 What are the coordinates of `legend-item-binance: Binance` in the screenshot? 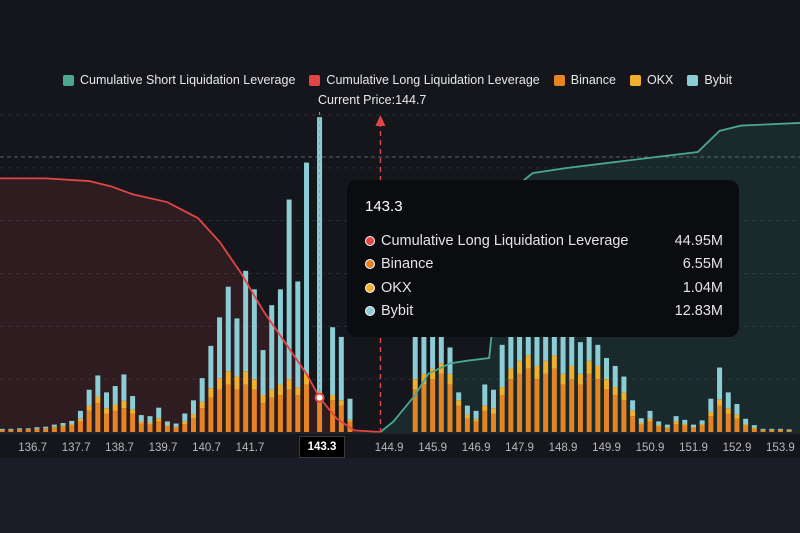 It's located at (584, 80).